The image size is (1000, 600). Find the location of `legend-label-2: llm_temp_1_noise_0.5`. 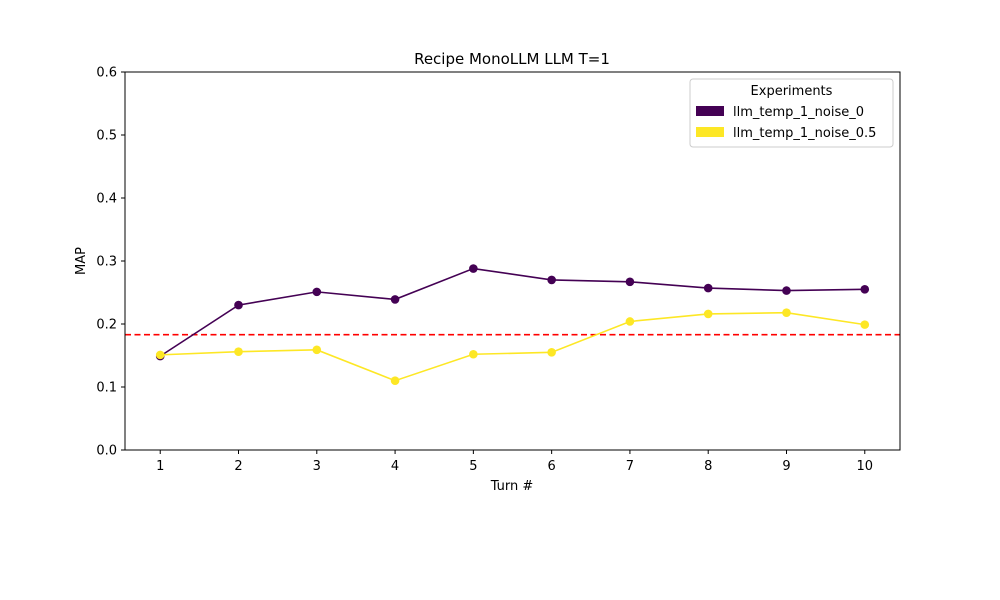

legend-label-2: llm_temp_1_noise_0.5 is located at coordinates (804, 133).